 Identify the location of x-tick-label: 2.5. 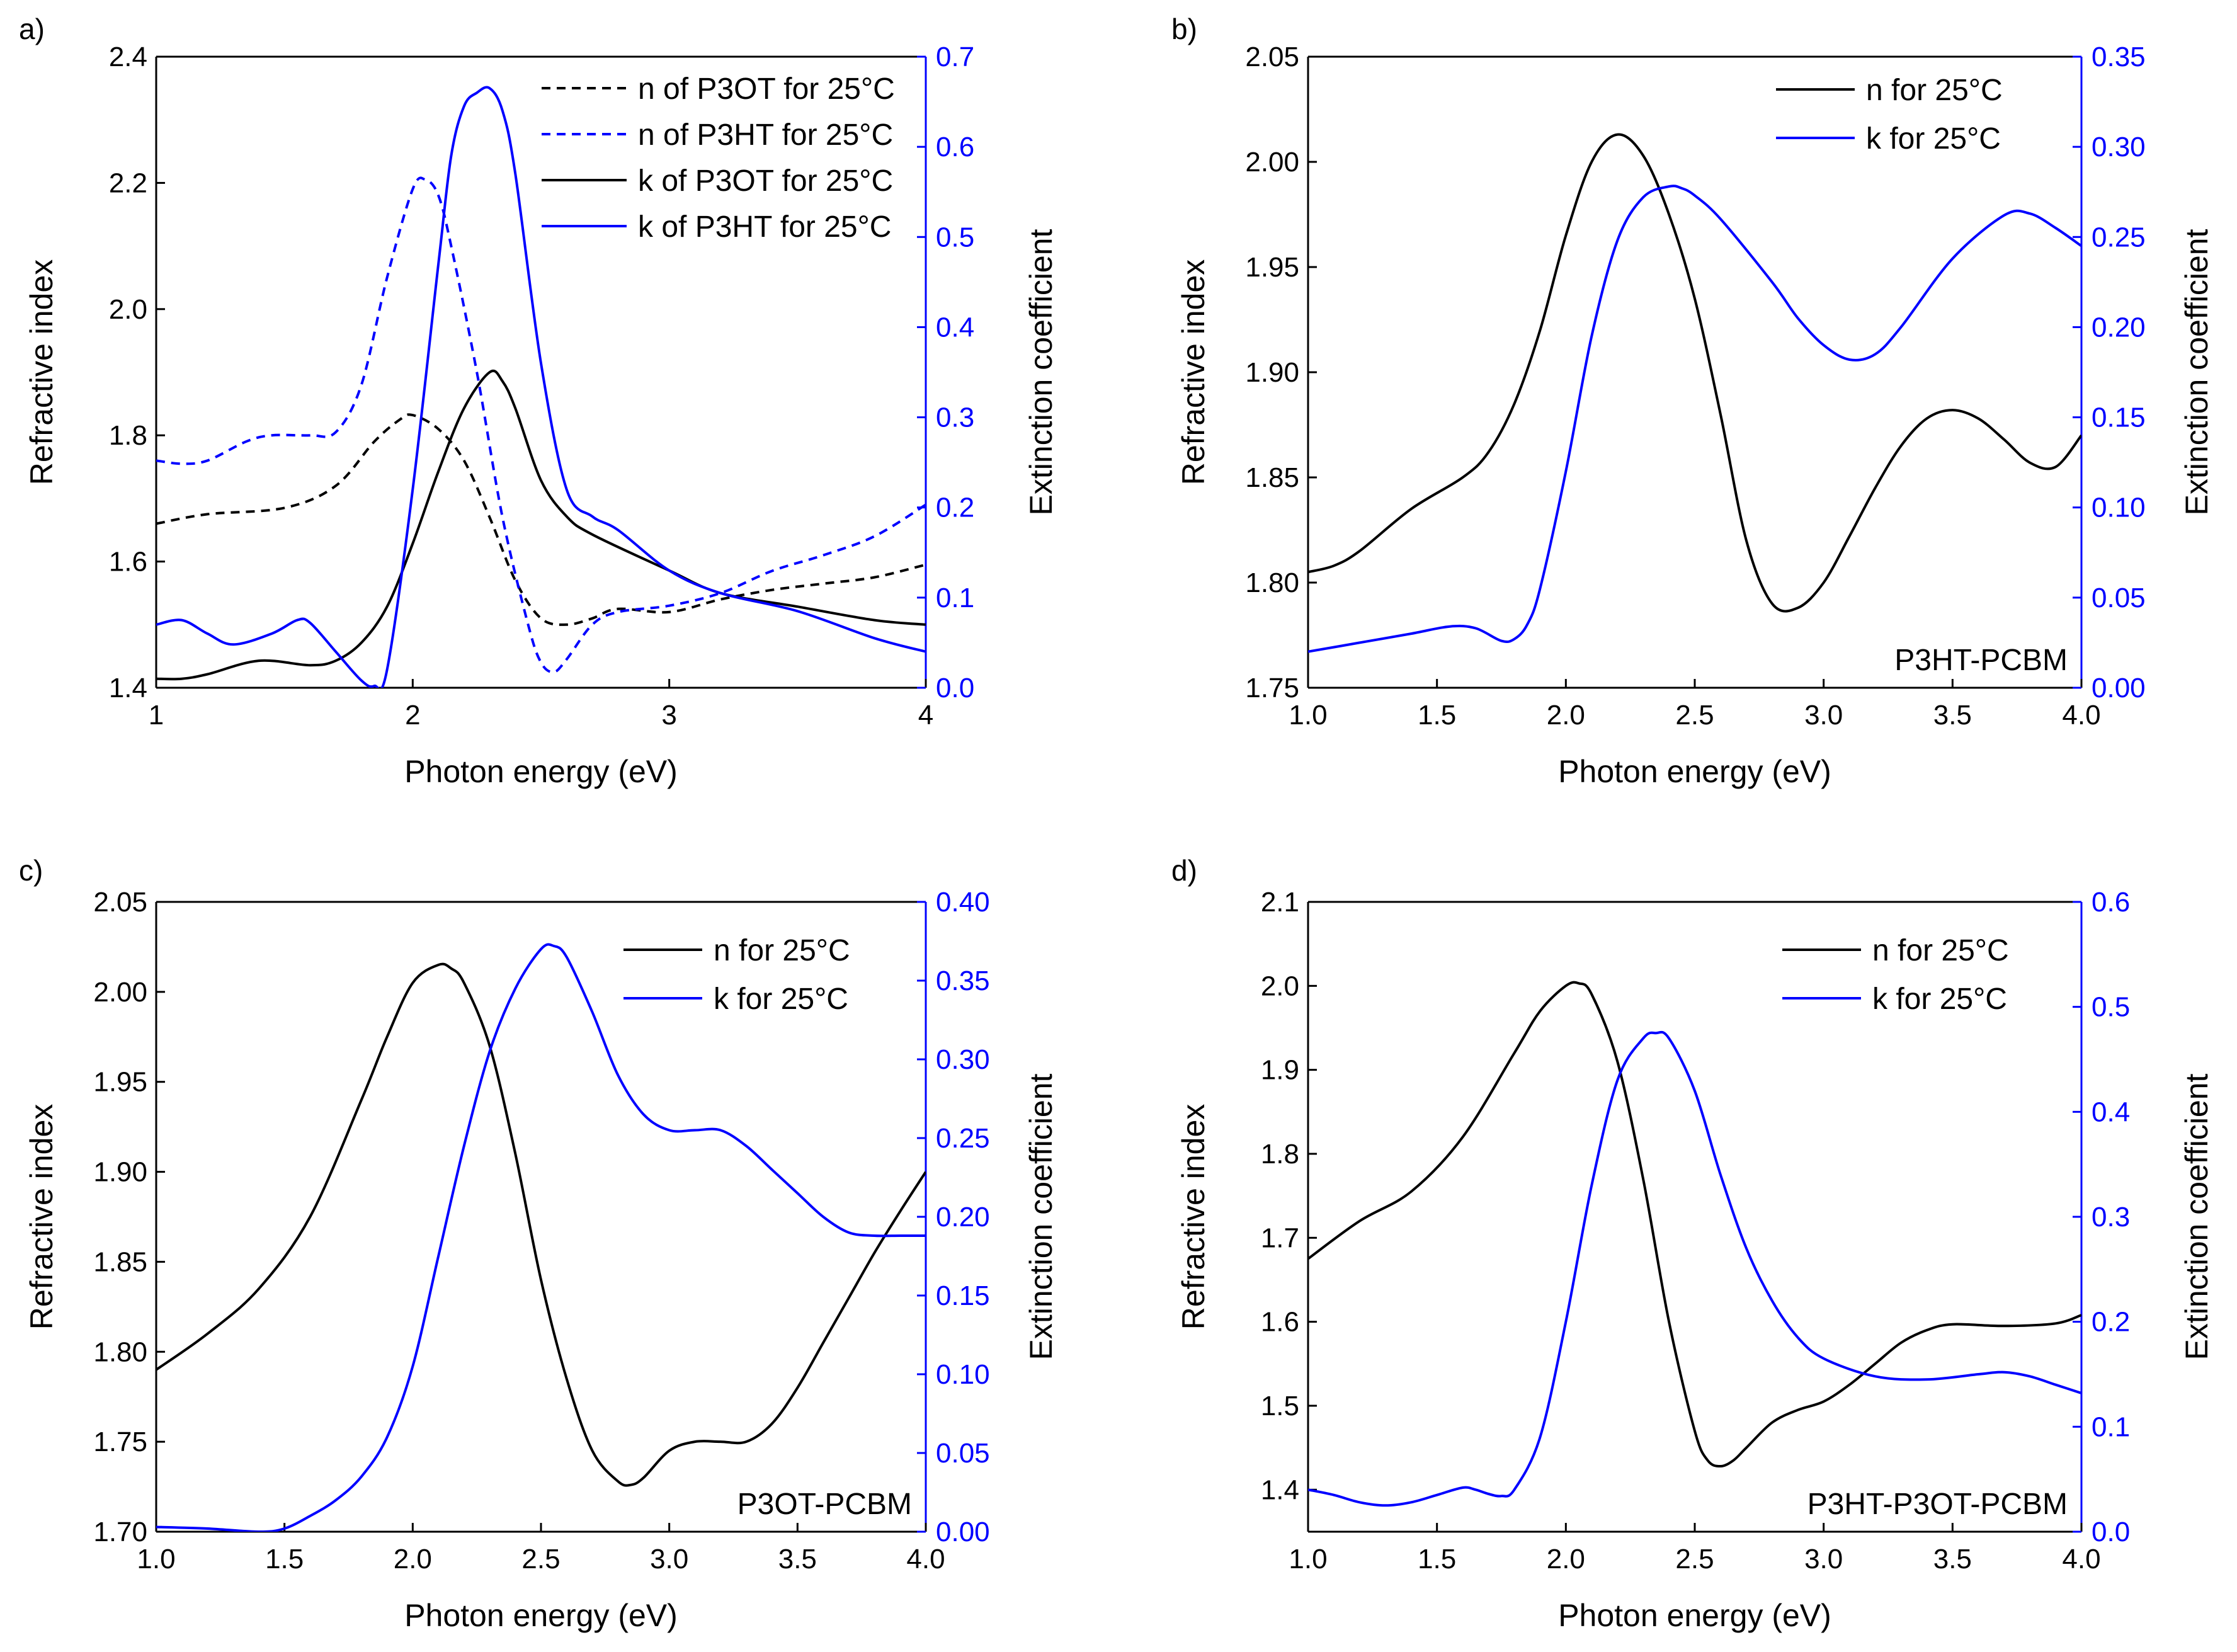
(1694, 715).